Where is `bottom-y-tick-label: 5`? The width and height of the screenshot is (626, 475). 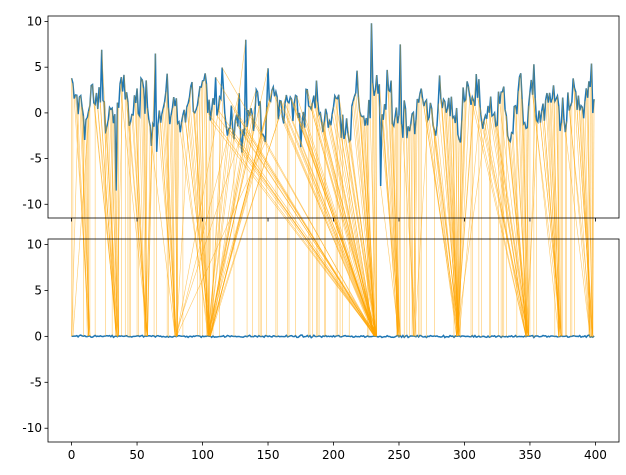
bottom-y-tick-label: 5 is located at coordinates (38, 290).